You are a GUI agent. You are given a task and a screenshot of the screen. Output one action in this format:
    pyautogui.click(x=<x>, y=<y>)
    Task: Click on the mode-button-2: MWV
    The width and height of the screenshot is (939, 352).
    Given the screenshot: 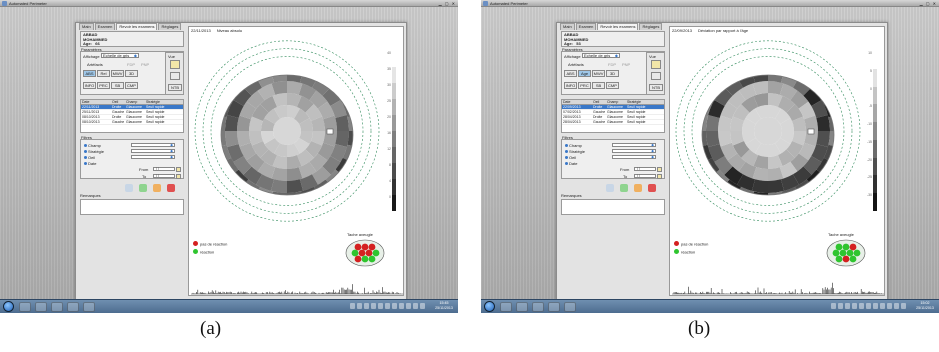 What is the action you would take?
    pyautogui.click(x=117, y=73)
    